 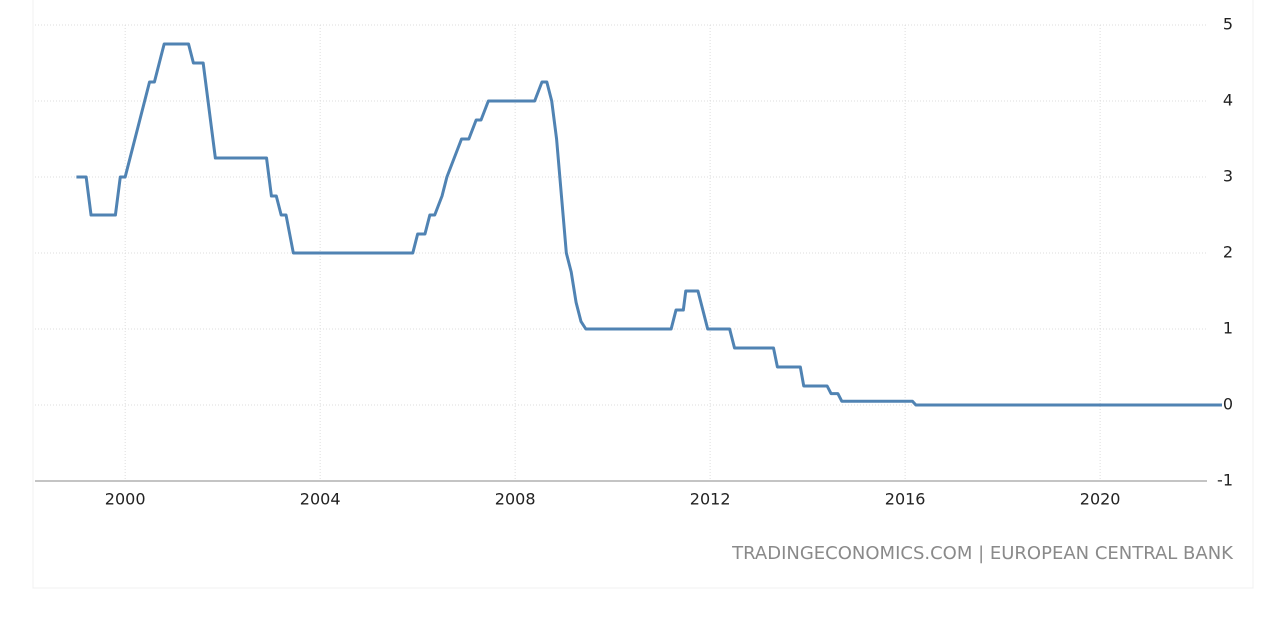 I want to click on y-tick-label: -1, so click(x=1225, y=480).